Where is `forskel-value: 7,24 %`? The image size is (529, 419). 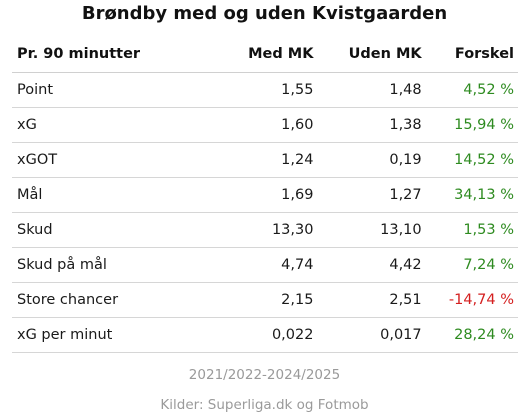
forskel-value: 7,24 % is located at coordinates (471, 265).